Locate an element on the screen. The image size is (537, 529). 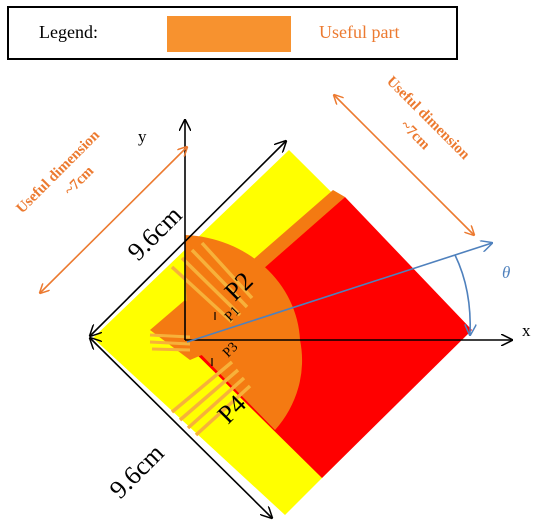
angle-label: θ is located at coordinates (506, 272).